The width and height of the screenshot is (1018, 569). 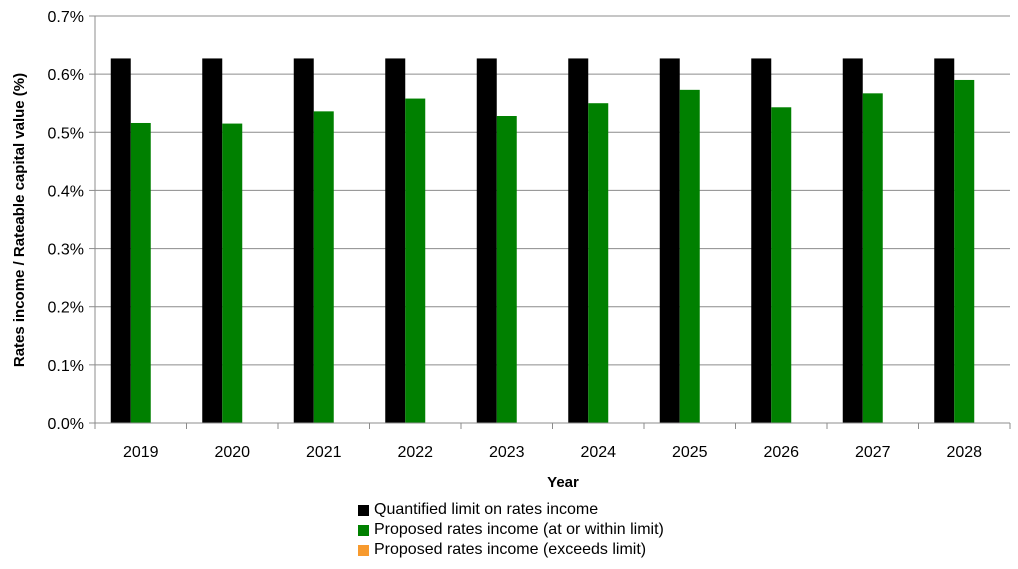 I want to click on x-tick-label: 2020, so click(x=232, y=452).